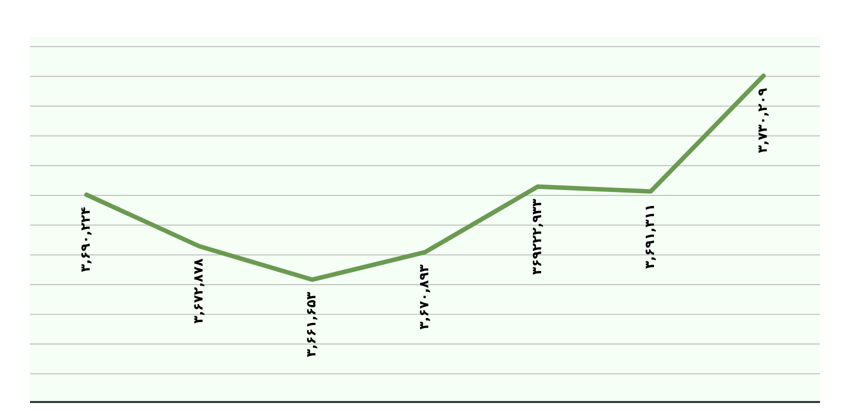 The height and width of the screenshot is (420, 850). What do you see at coordinates (537, 237) in the screenshot?
I see `data-label: ۳۶۹۲۲۲,۹۳۳` at bounding box center [537, 237].